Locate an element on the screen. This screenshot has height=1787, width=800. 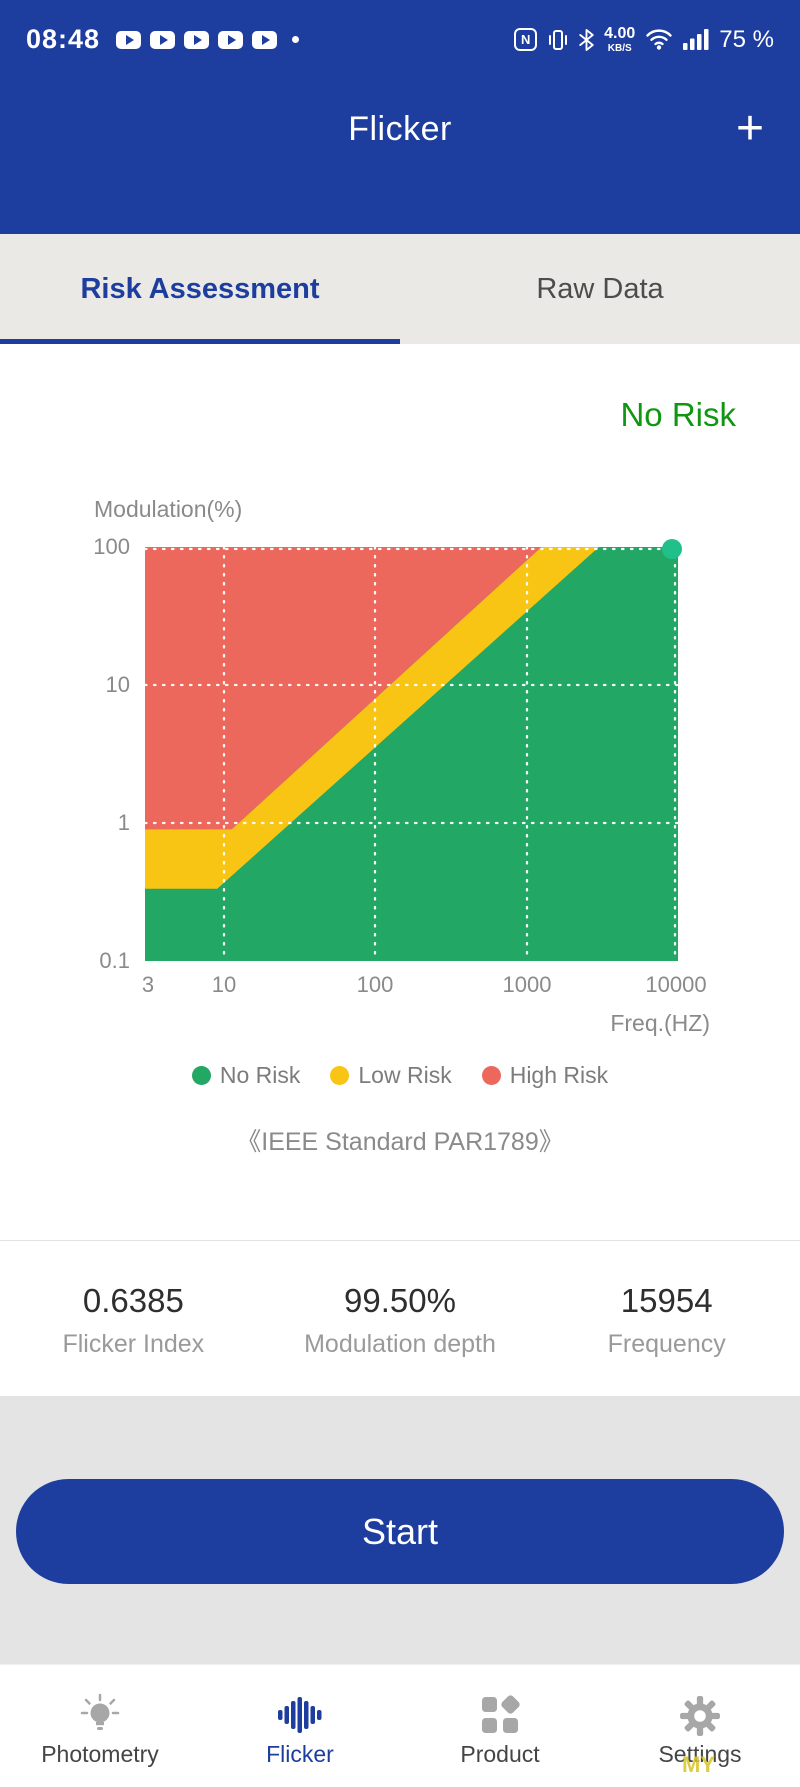
stat-frequency: 15954 Frequency is located at coordinates (666, 1318).